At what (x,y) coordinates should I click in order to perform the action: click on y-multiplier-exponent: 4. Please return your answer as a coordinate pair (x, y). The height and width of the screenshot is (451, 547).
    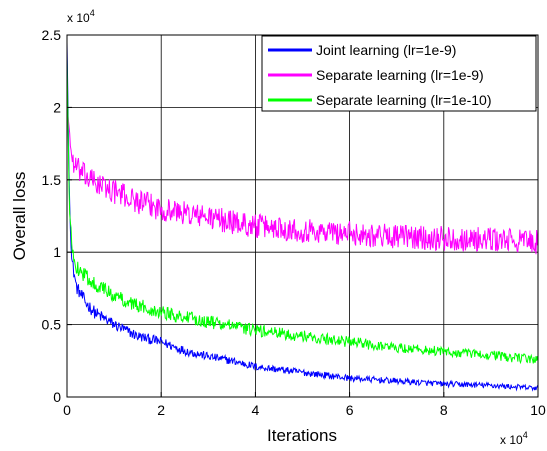
    Looking at the image, I should click on (92, 13).